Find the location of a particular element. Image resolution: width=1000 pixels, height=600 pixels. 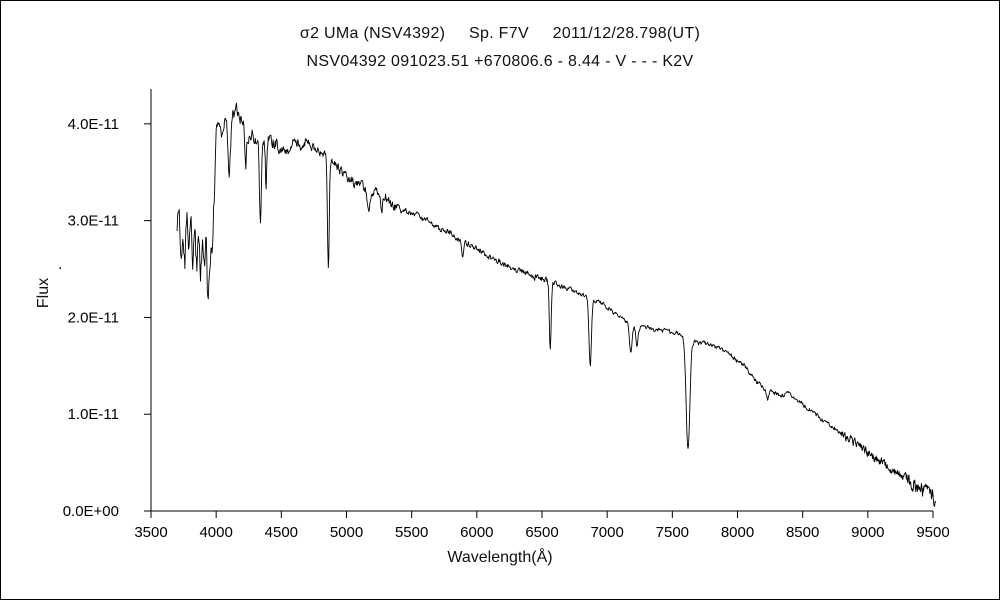

y-tick-label: 4.0E-11 is located at coordinates (93, 124).